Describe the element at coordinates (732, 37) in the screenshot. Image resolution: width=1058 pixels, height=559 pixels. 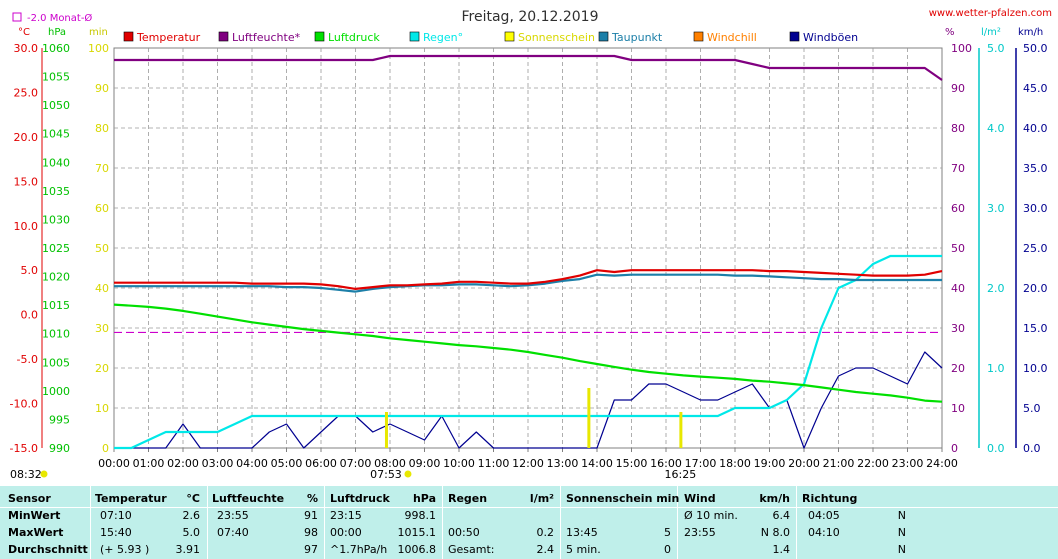
I see `legend-label: Windchill` at that location.